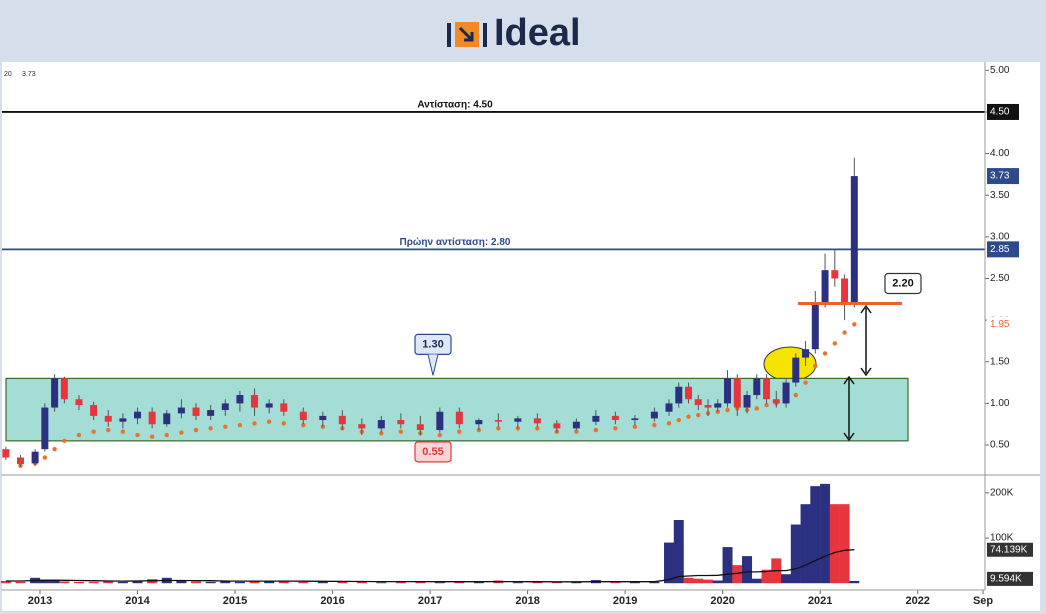 Image resolution: width=1046 pixels, height=614 pixels. I want to click on header-bg, so click(523, 31).